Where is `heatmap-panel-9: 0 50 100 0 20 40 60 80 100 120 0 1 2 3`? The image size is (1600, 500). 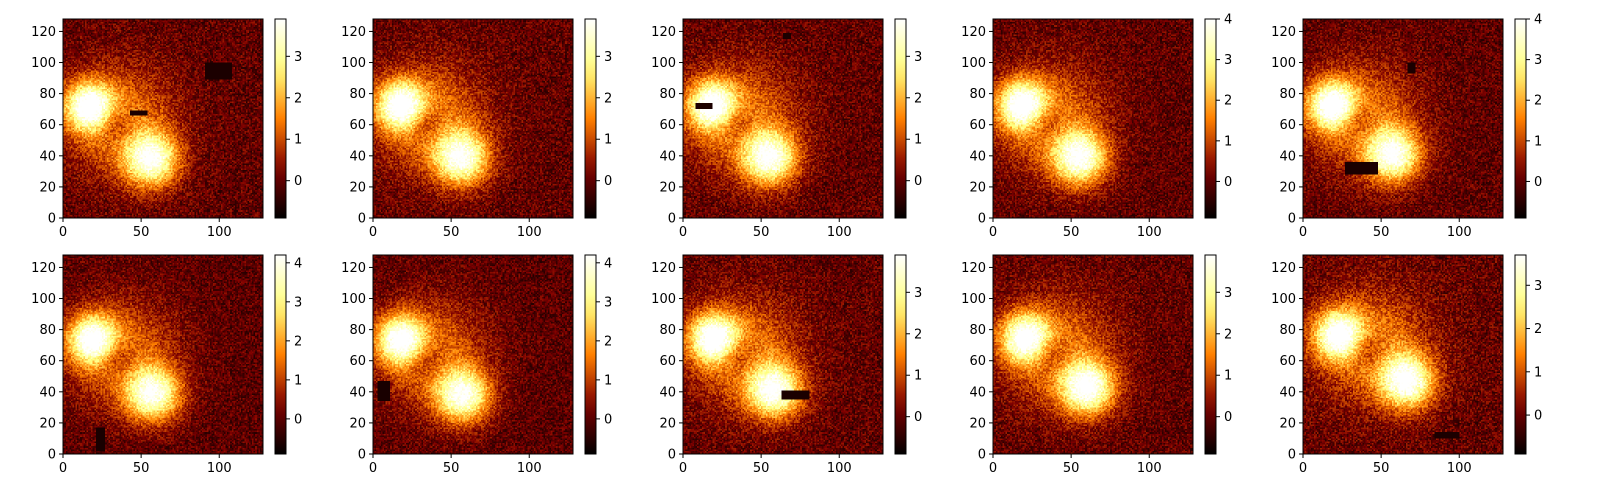
heatmap-panel-9: 0 50 100 0 20 40 60 80 100 120 0 1 2 3 is located at coordinates (1096, 365).